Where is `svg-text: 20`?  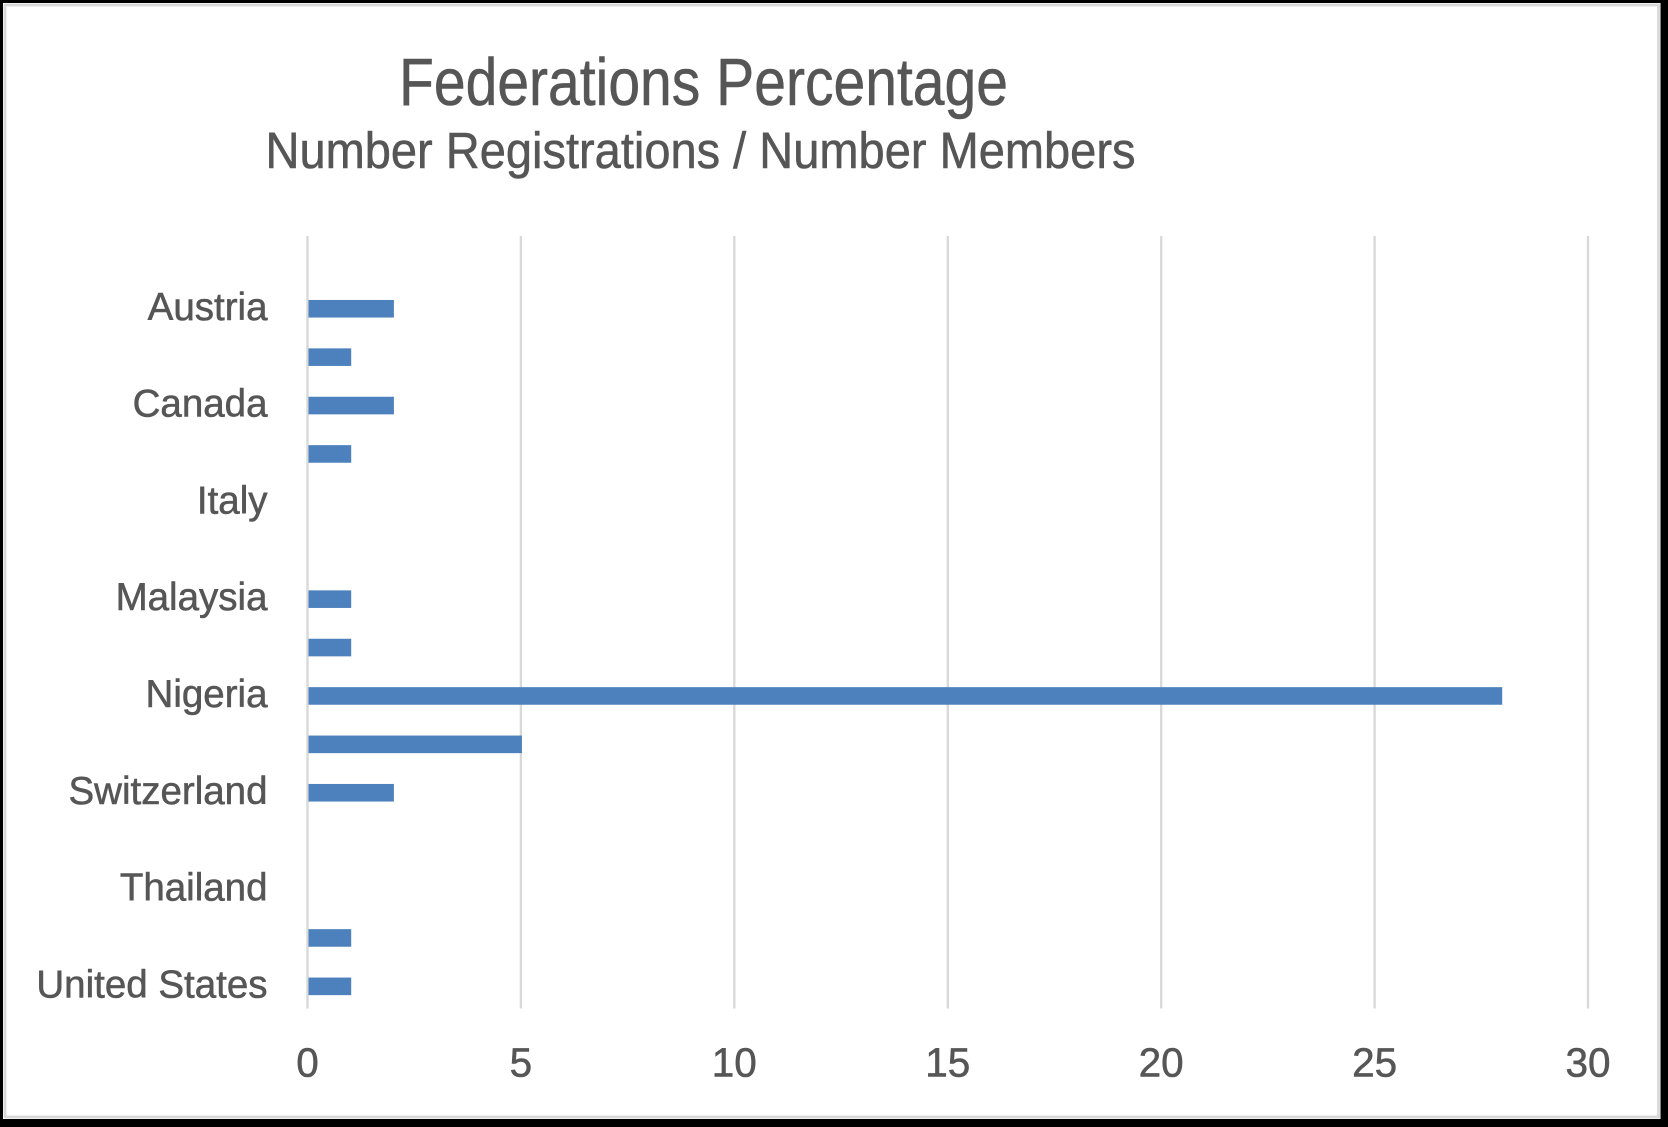
svg-text: 20 is located at coordinates (1161, 1063).